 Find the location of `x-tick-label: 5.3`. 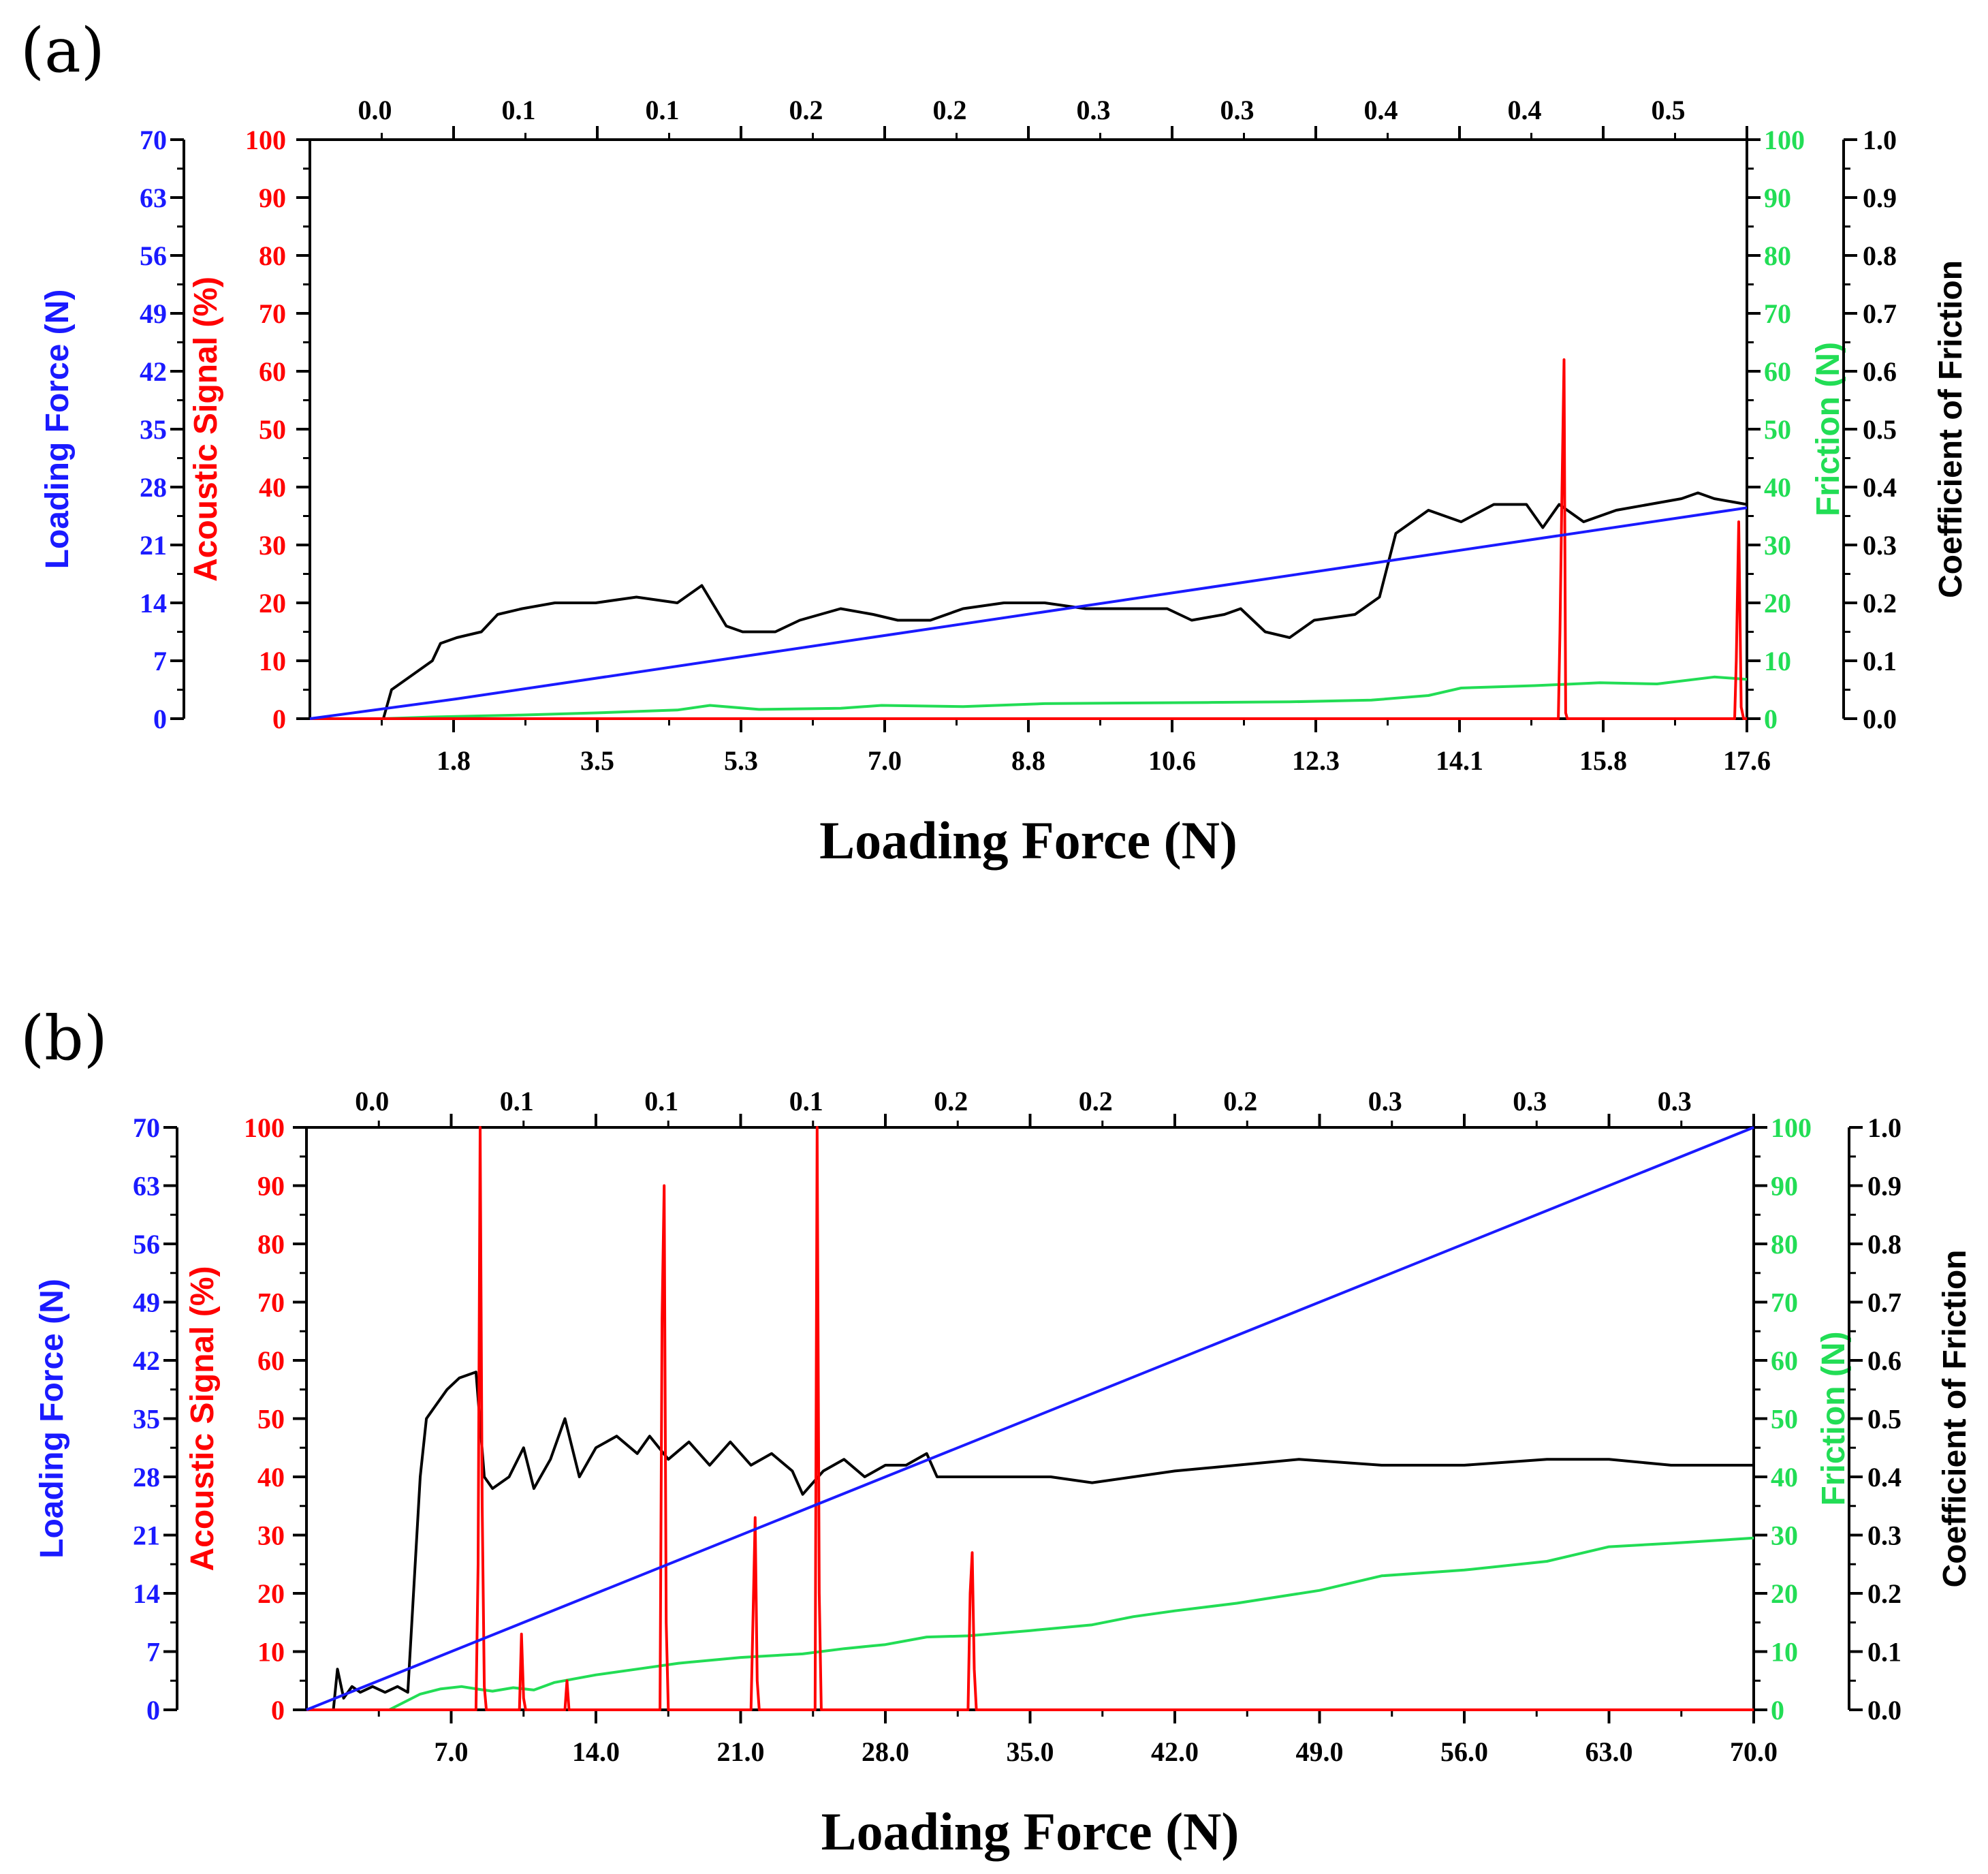

x-tick-label: 5.3 is located at coordinates (741, 760).